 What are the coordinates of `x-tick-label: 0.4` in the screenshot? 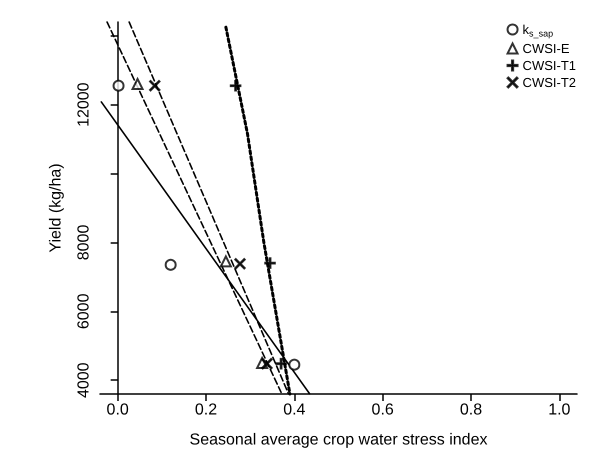 It's located at (294, 410).